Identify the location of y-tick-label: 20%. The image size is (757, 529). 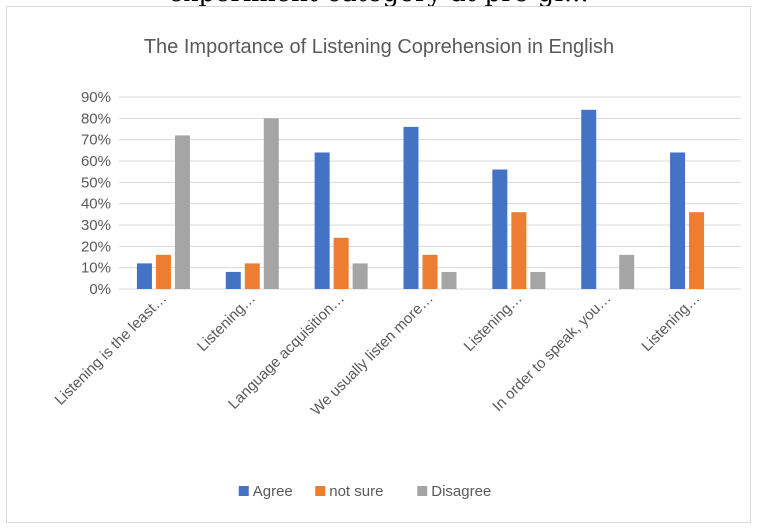
(96, 246).